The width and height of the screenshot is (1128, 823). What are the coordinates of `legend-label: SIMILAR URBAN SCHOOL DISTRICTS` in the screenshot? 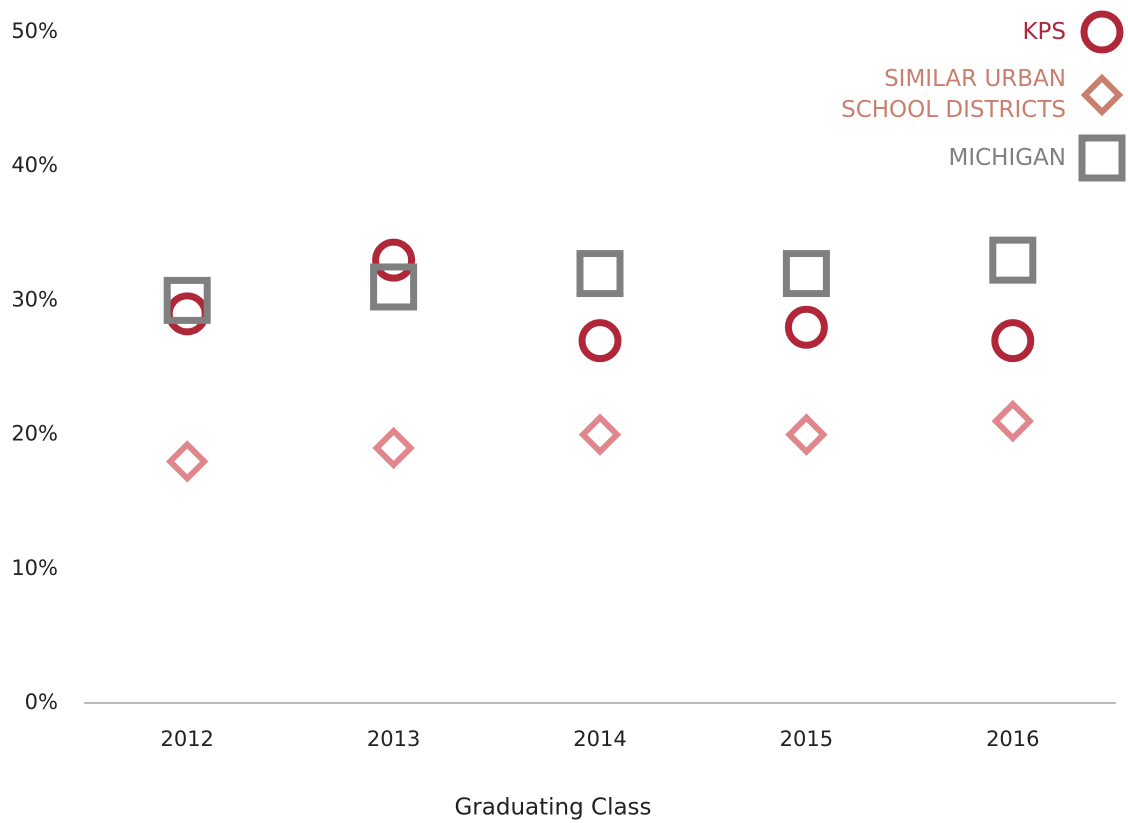 It's located at (953, 94).